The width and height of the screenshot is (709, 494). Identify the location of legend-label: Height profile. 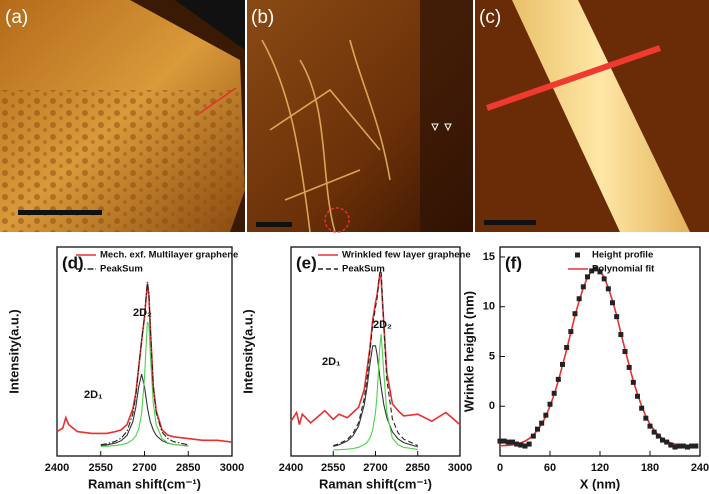
(622, 255).